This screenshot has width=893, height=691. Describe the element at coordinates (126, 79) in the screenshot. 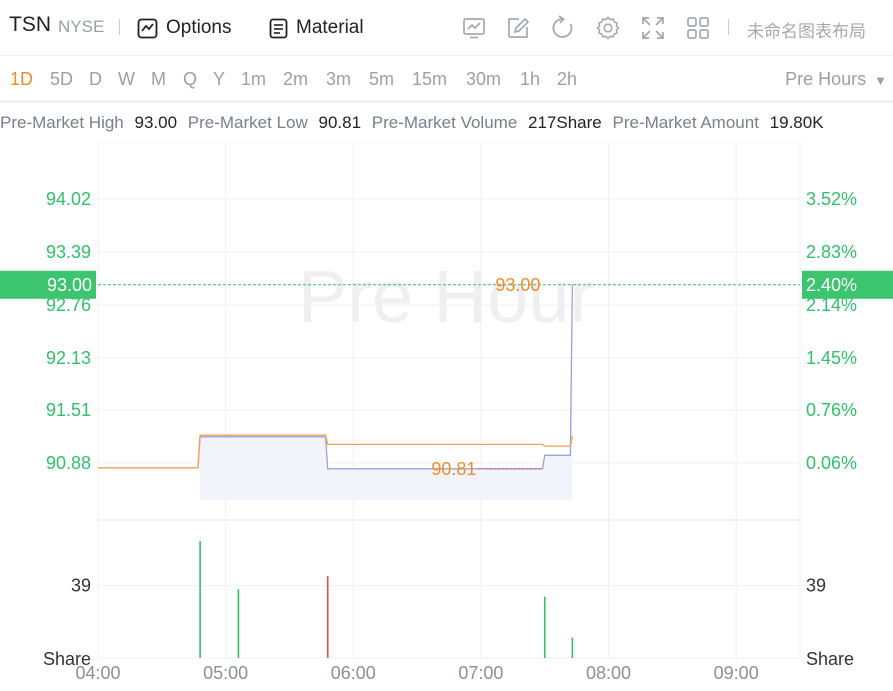

I see `period-week: W` at that location.